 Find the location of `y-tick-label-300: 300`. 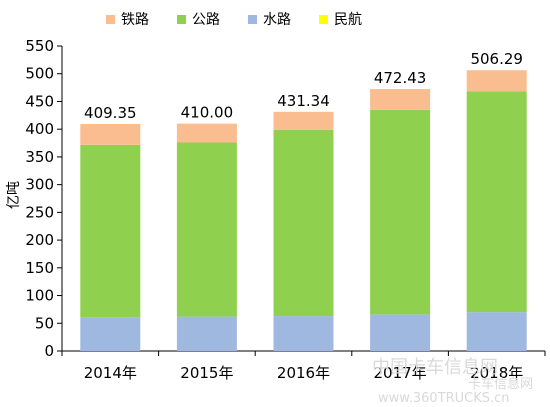

y-tick-label-300: 300 is located at coordinates (39, 185).